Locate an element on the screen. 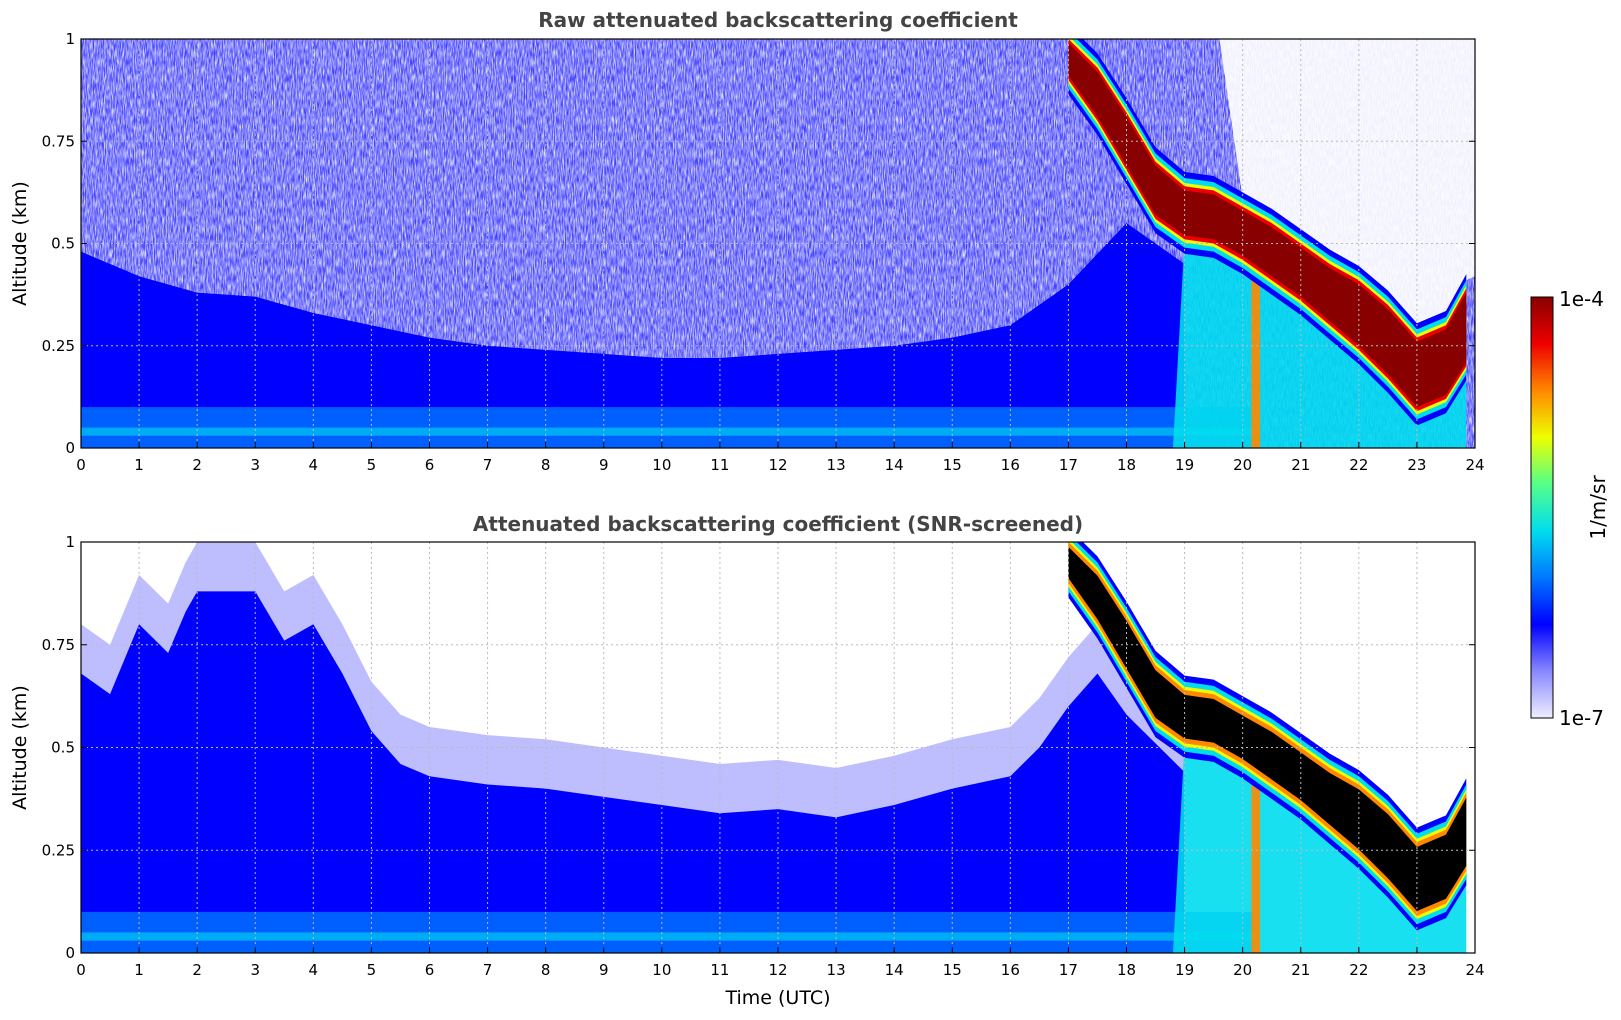  colorbar-max-label: 1e-4 is located at coordinates (1581, 299).